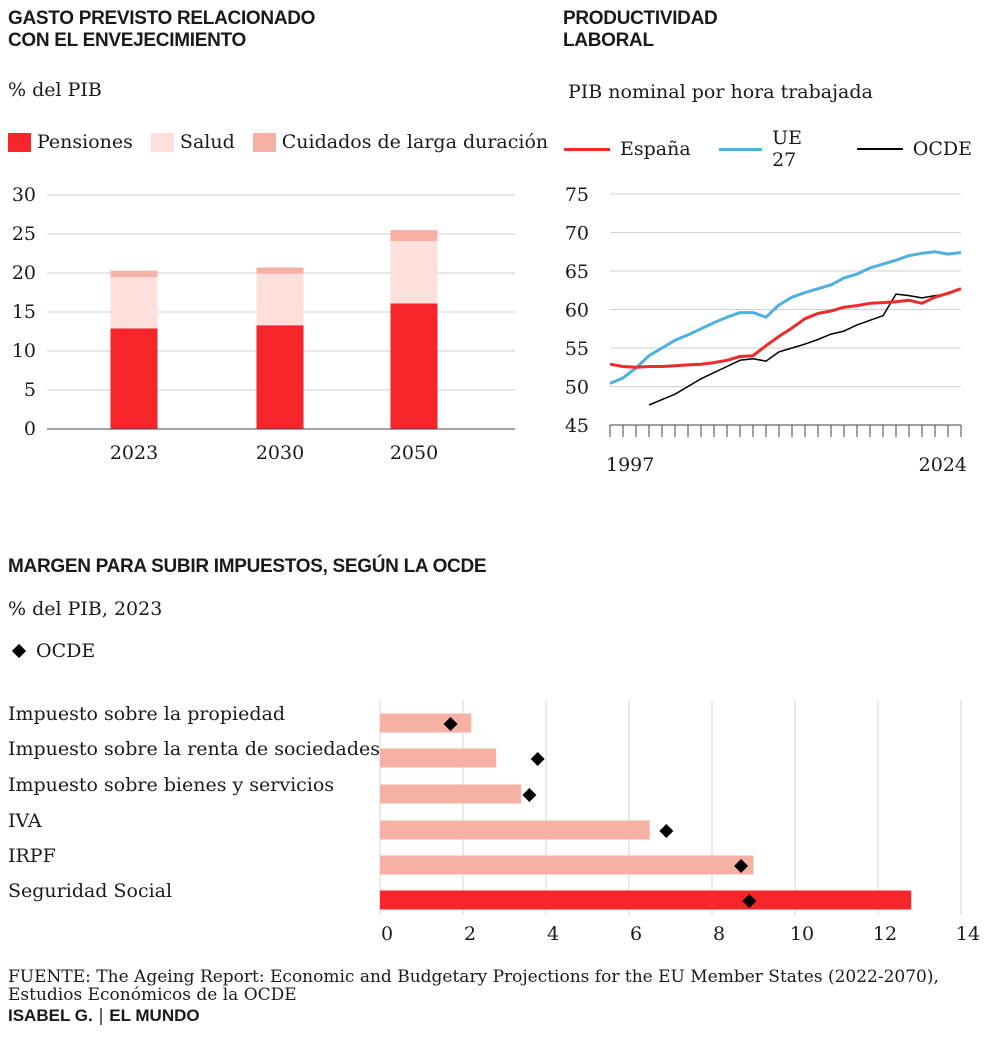 This screenshot has width=990, height=1037. I want to click on productivity-line-chart: 45 50 55 60 65 70 75 1997 2024, so click(766, 330).